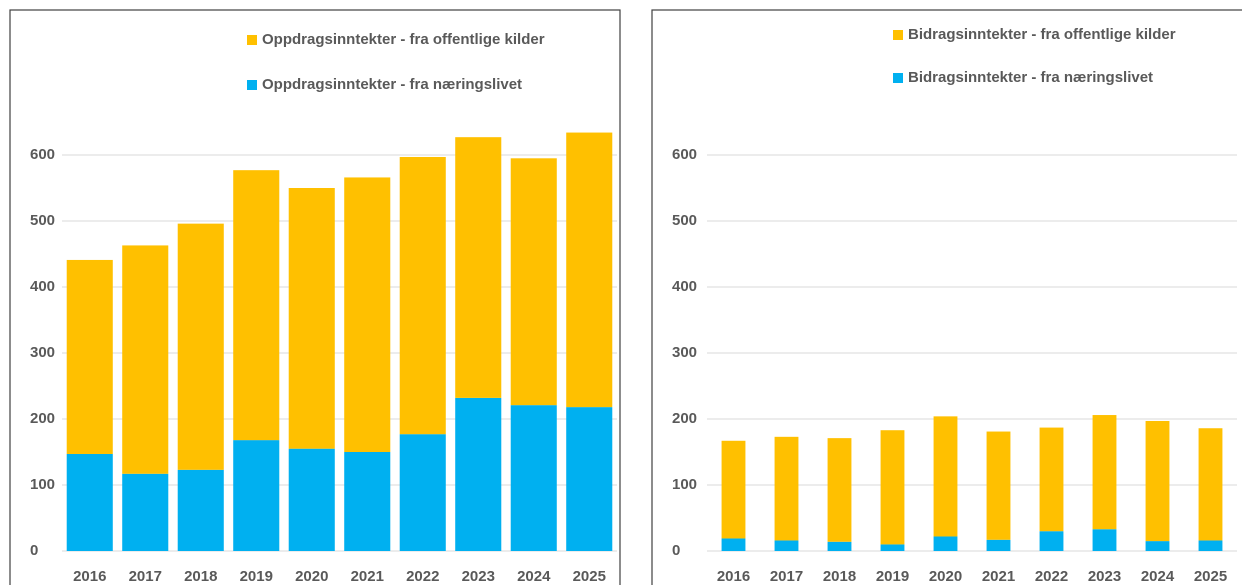 This screenshot has height=585, width=1242. I want to click on legend-label: Bidragsinntekter - fra offentlige kilder, so click(1042, 34).